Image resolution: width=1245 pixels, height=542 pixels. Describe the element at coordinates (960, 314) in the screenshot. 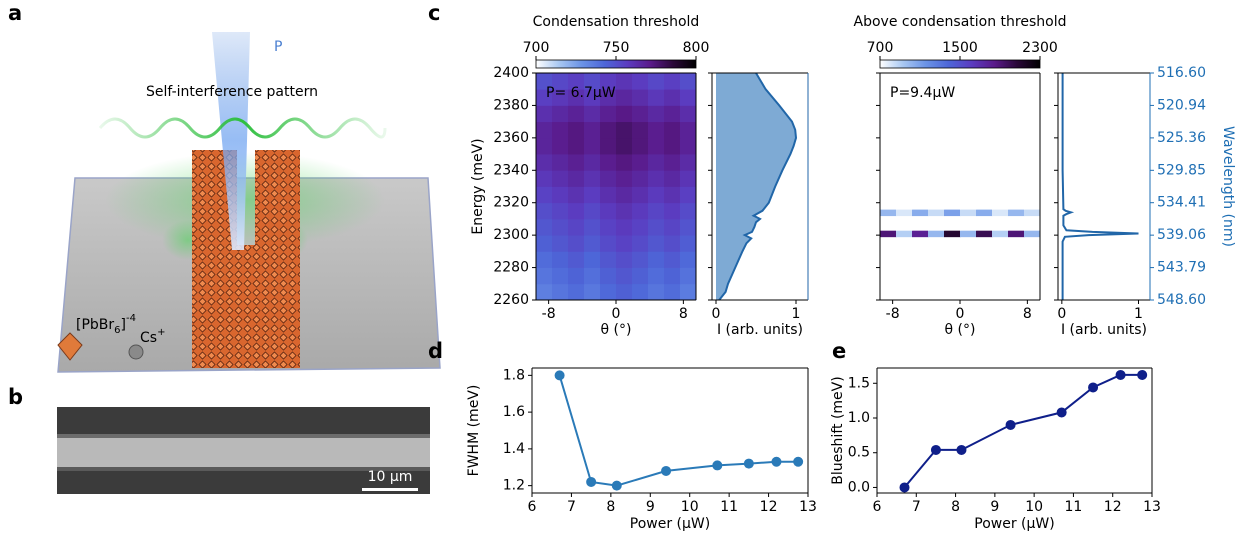

I see `x-tick-label: 0` at that location.